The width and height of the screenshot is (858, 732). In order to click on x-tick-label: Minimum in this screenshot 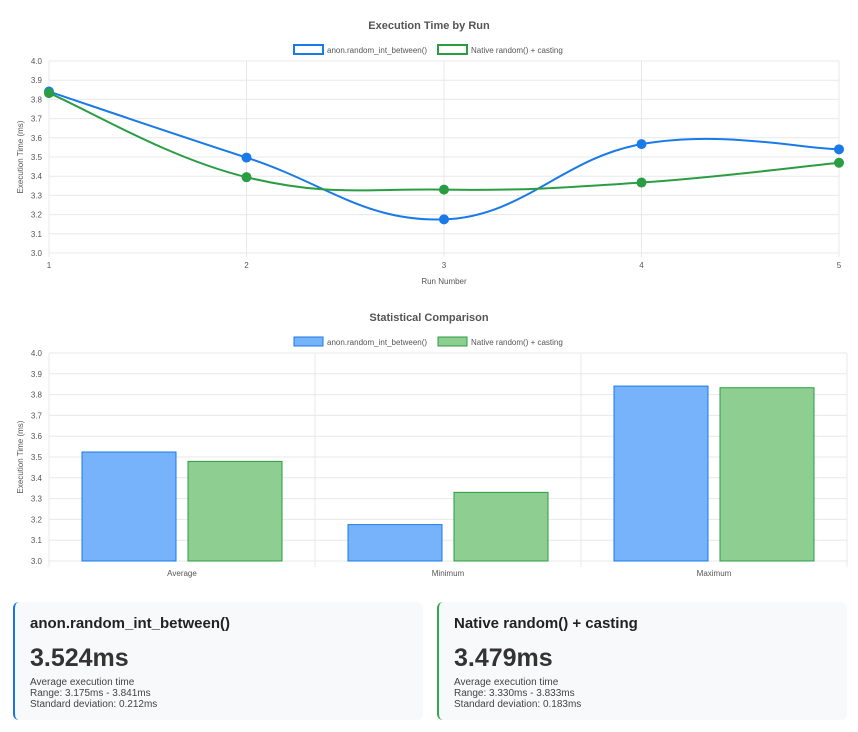, I will do `click(448, 573)`.